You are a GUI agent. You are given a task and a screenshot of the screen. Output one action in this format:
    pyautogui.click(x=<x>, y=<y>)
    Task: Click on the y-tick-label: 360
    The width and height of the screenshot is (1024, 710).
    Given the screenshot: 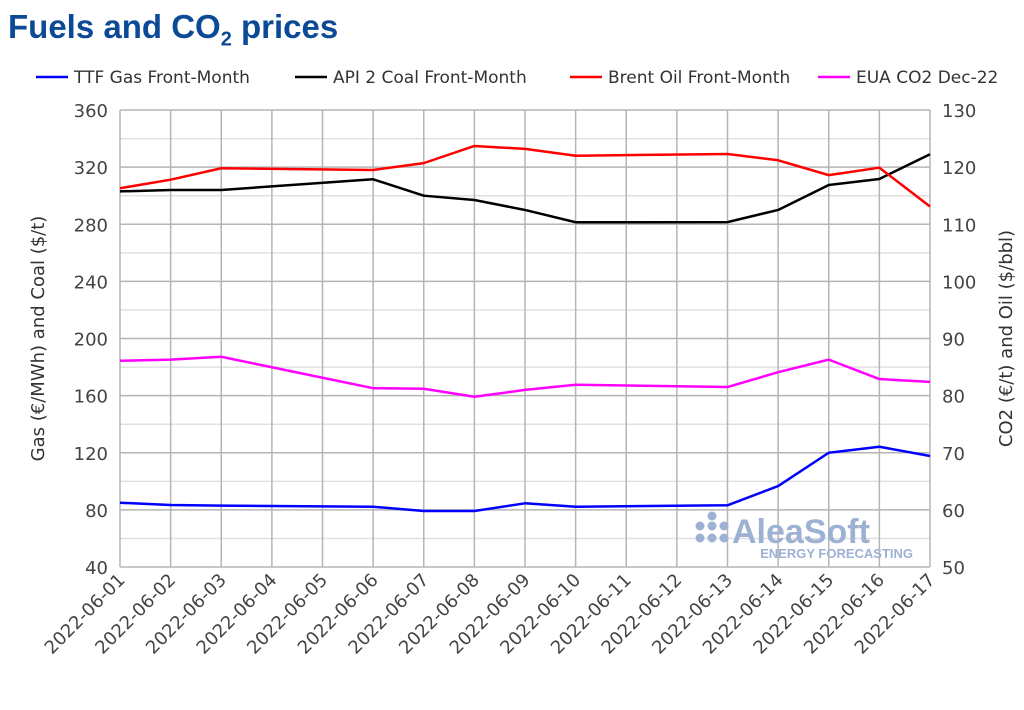 What is the action you would take?
    pyautogui.click(x=91, y=111)
    